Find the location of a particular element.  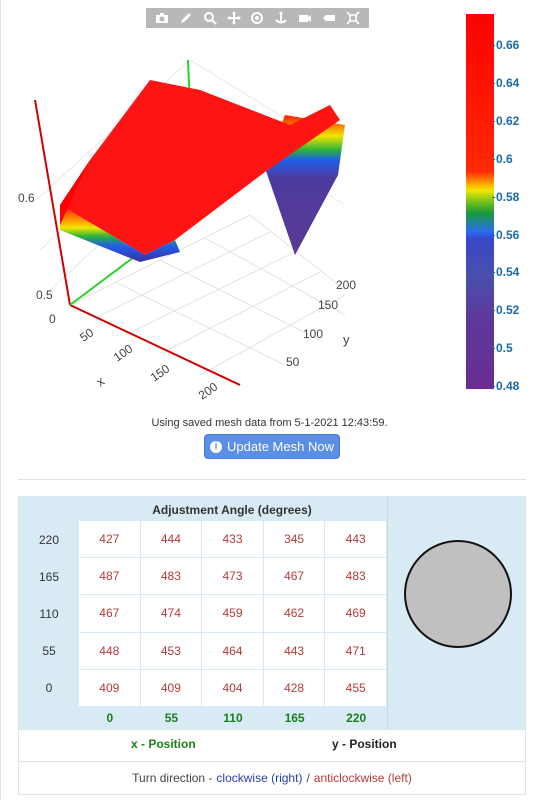

update-mesh-button: i Update Mesh Now is located at coordinates (272, 446).